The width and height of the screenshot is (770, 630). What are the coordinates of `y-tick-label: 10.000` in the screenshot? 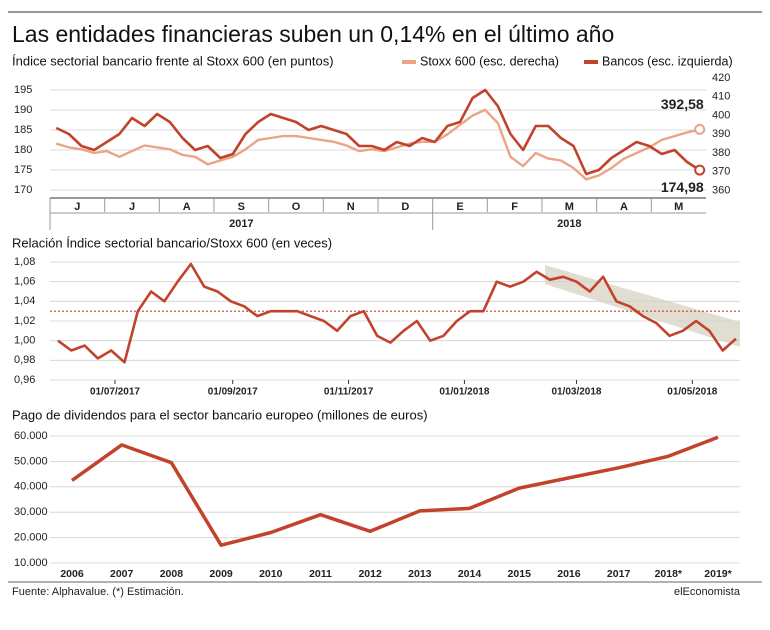 It's located at (31, 563).